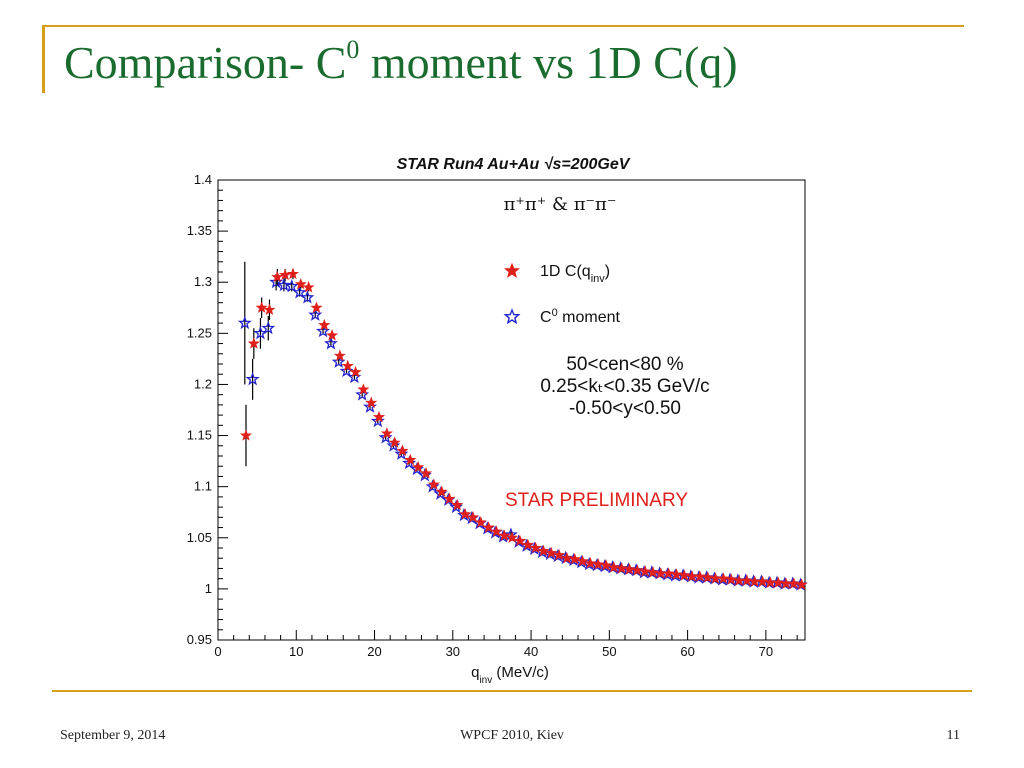 The width and height of the screenshot is (1024, 768). Describe the element at coordinates (374, 651) in the screenshot. I see `x-tick-label: 20` at that location.